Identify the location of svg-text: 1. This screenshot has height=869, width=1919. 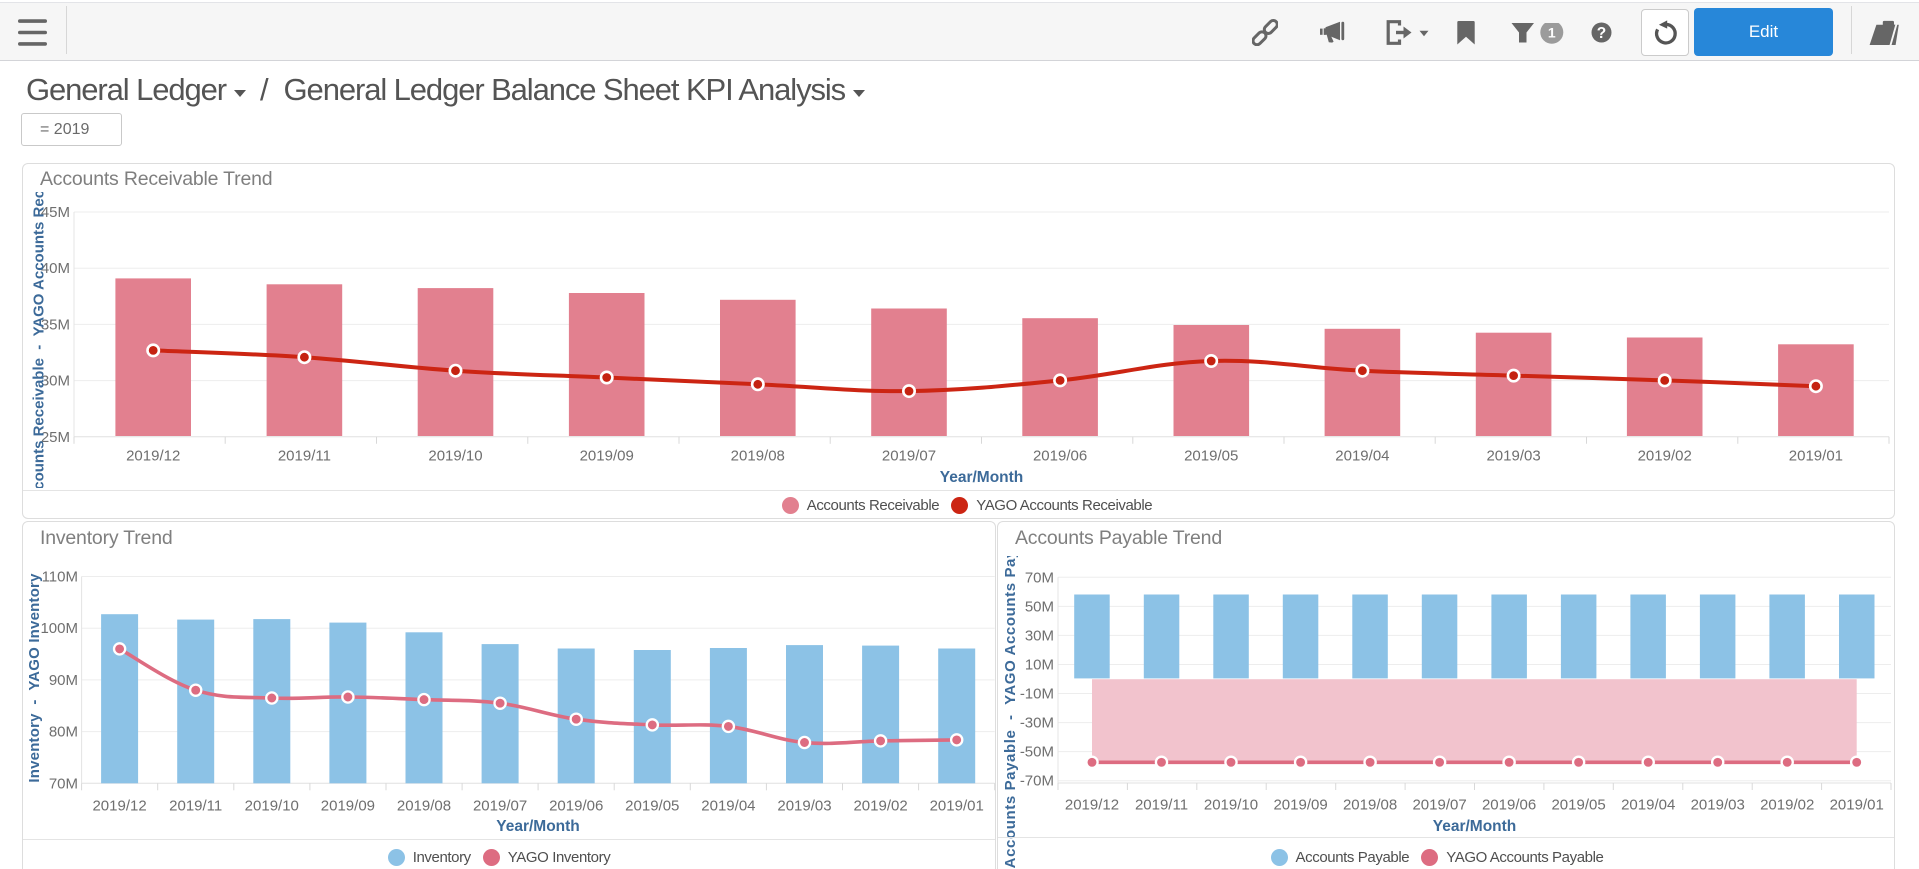
(1552, 32).